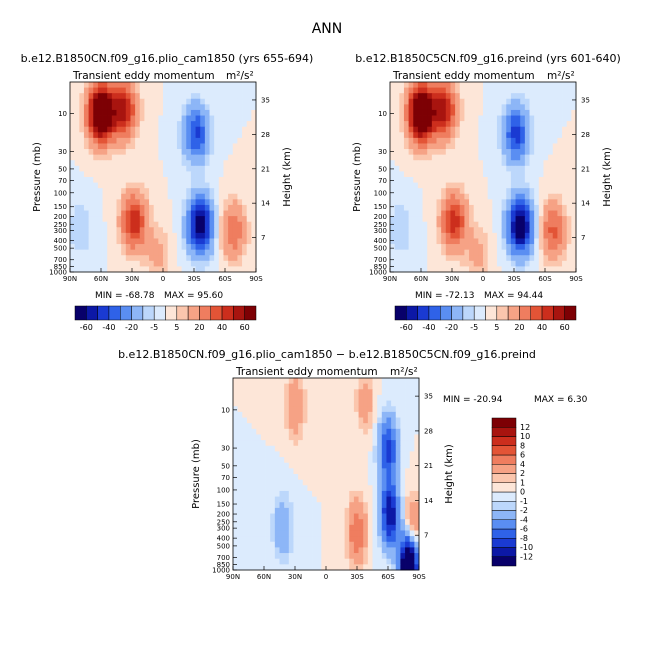 The image size is (654, 654). Describe the element at coordinates (504, 469) in the screenshot. I see `colorbar-swatch` at that location.